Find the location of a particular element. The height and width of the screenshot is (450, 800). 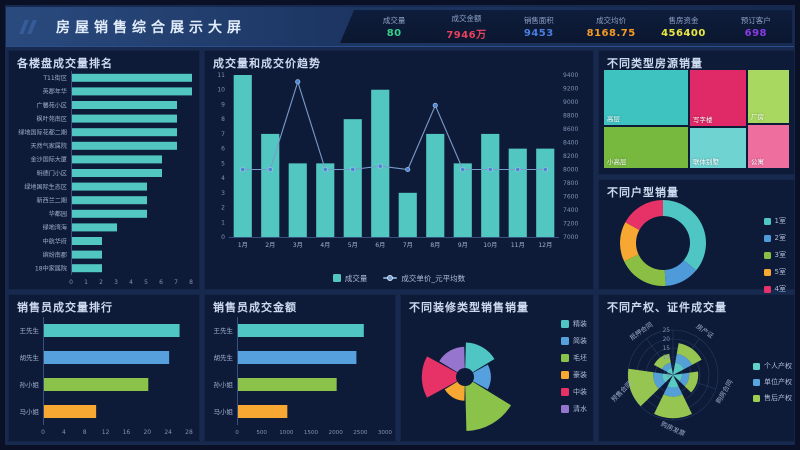

legend-item: 4室 is located at coordinates (774, 289).